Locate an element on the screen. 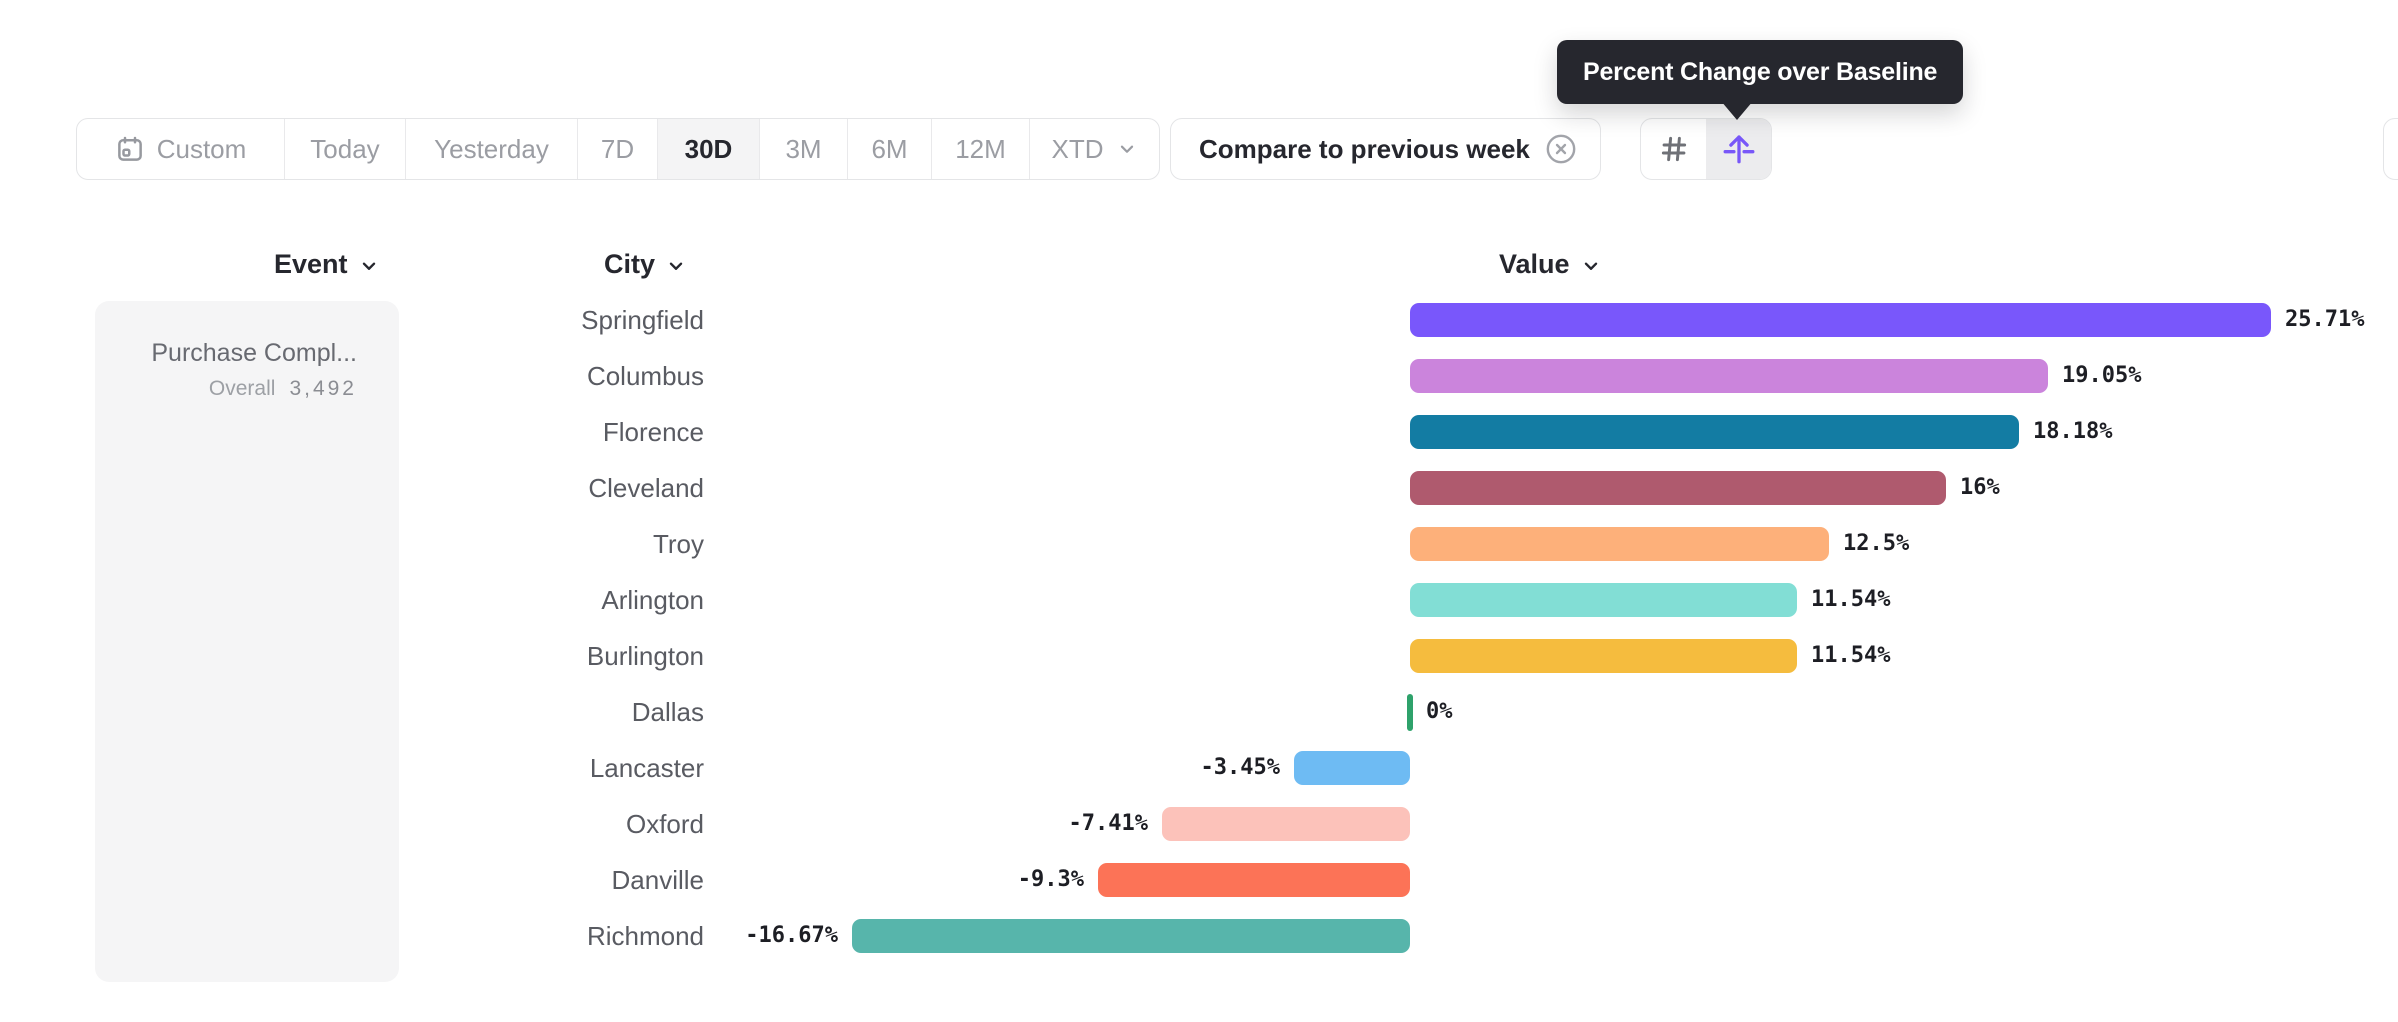  overall-label: Overall is located at coordinates (242, 388).